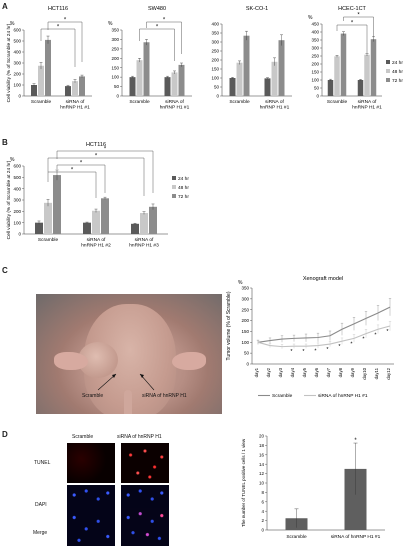 This screenshot has height=550, width=405. Describe the element at coordinates (139, 437) in the screenshot. I see `micro-col-sirna: siRNA of hnRNP H1` at that location.